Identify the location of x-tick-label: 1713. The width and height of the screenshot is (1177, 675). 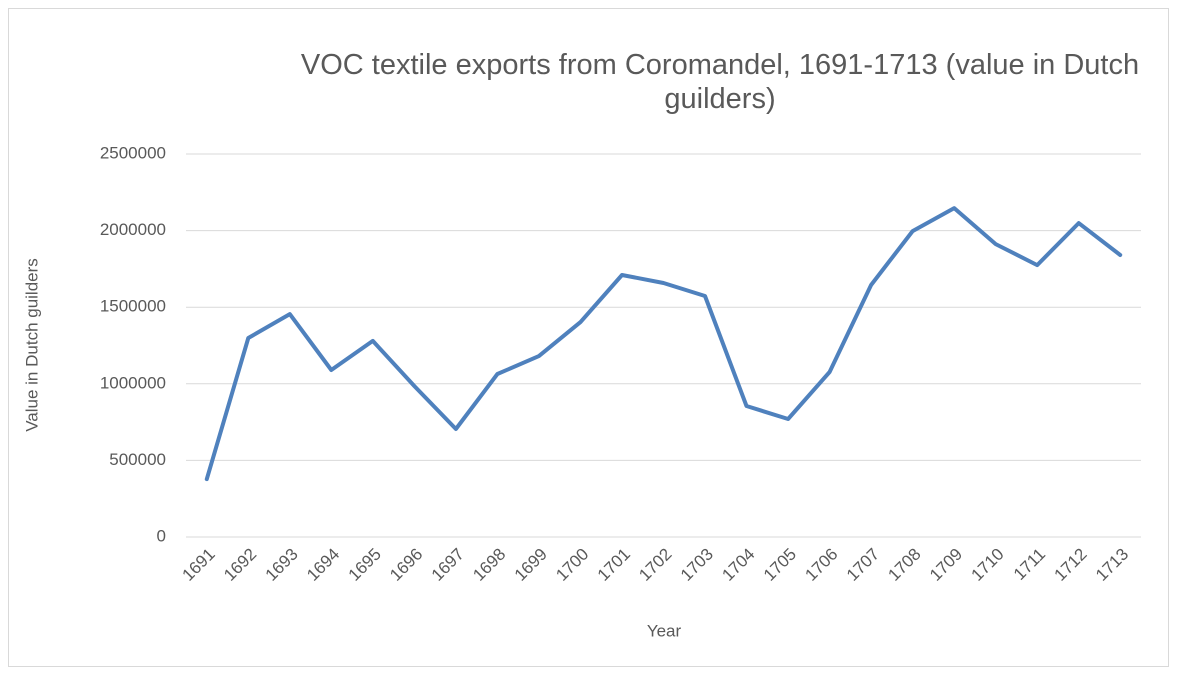
(1112, 565).